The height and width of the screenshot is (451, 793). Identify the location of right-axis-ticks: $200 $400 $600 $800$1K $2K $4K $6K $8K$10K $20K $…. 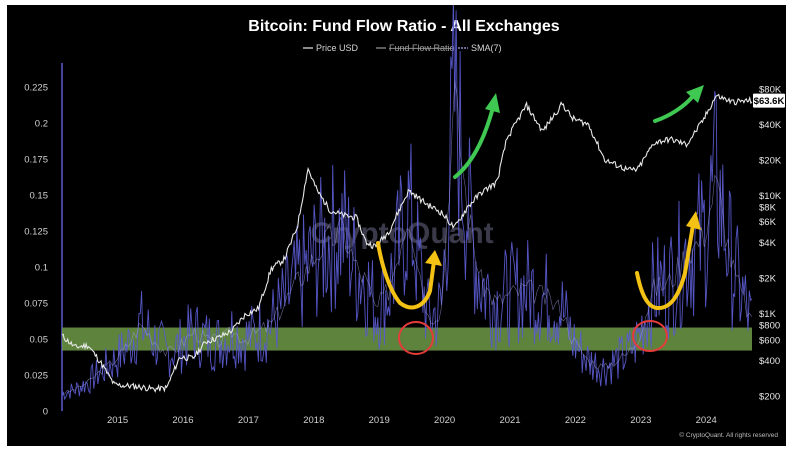
(770, 243).